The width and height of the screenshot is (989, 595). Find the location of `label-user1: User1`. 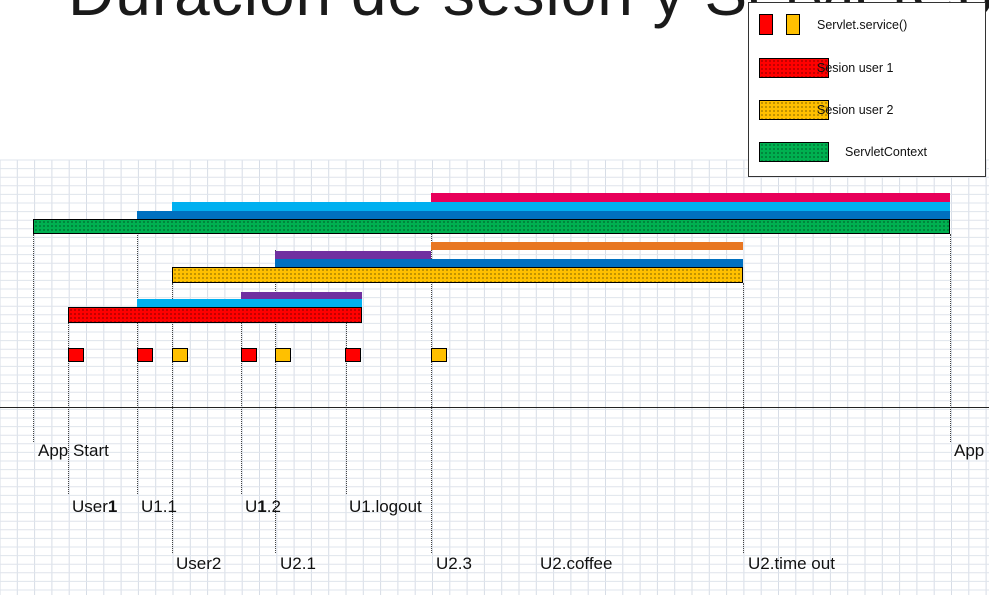

label-user1: User1 is located at coordinates (94, 507).